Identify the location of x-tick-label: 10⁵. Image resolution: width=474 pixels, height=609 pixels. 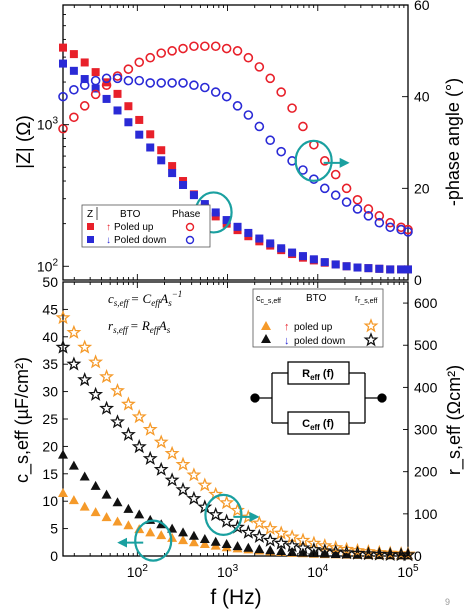
(408, 571).